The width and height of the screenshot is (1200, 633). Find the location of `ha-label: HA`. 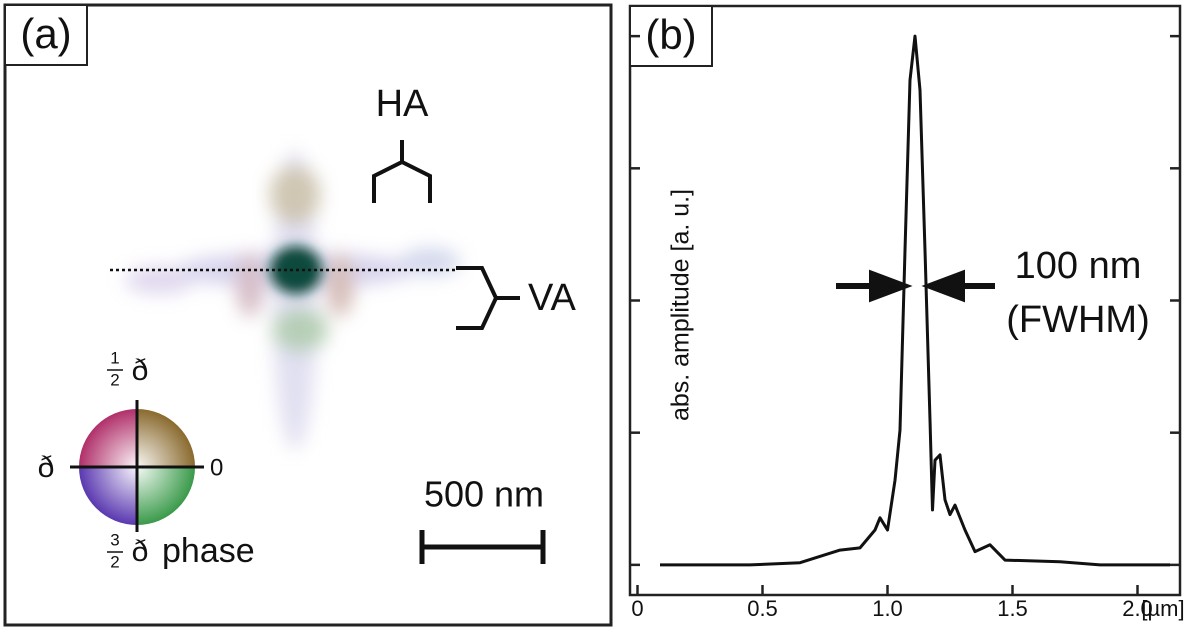

ha-label: HA is located at coordinates (402, 104).